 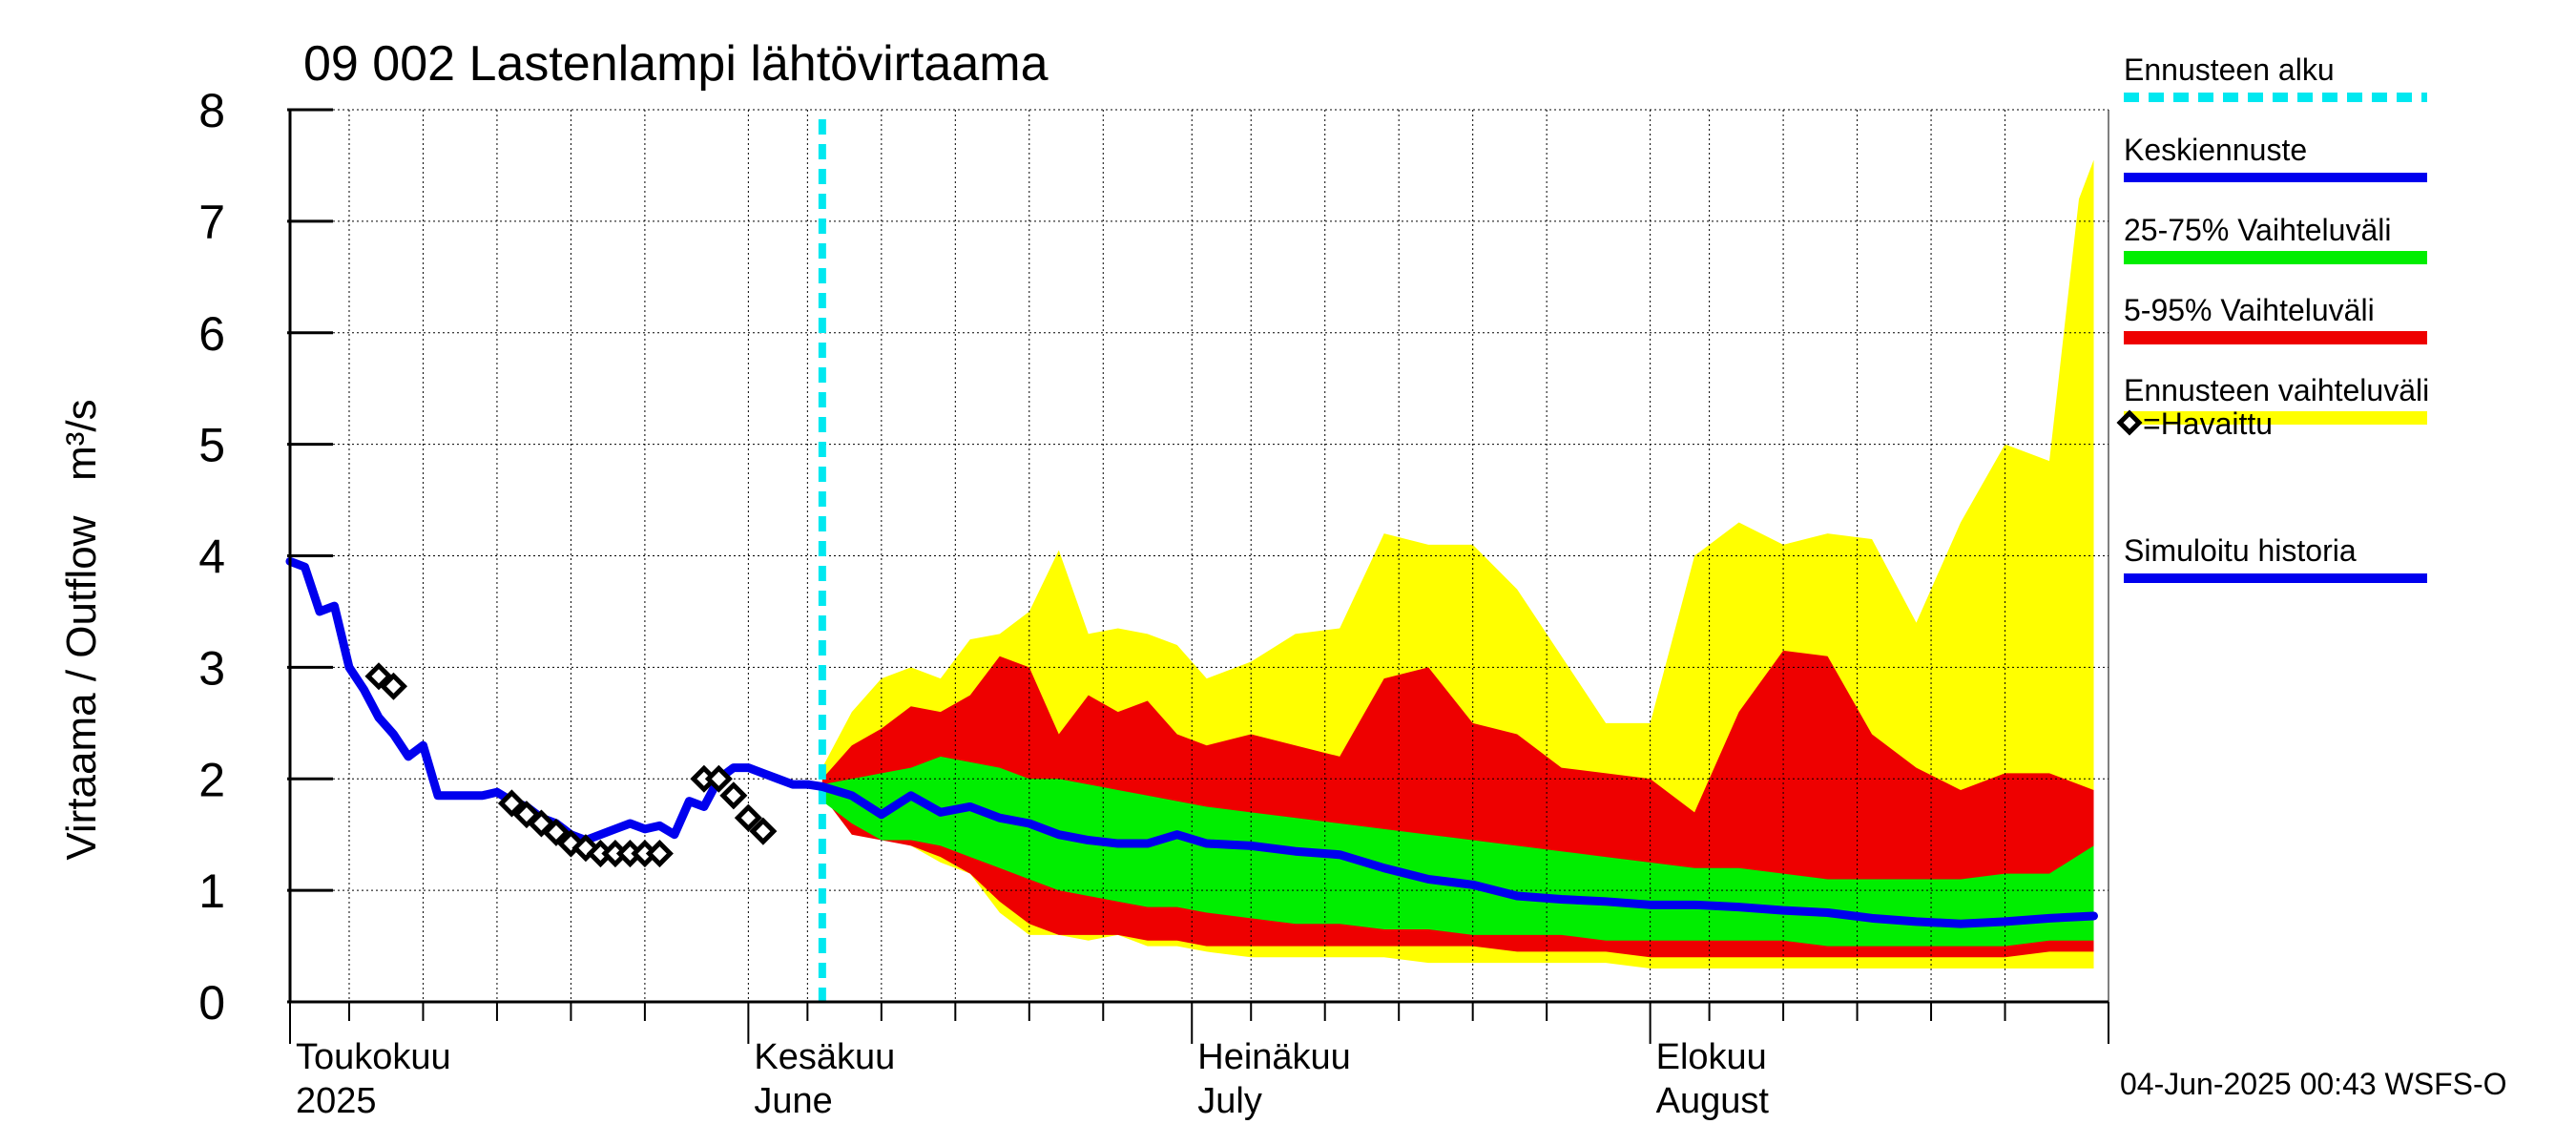 I want to click on y-tick-label: 7, so click(x=211, y=222).